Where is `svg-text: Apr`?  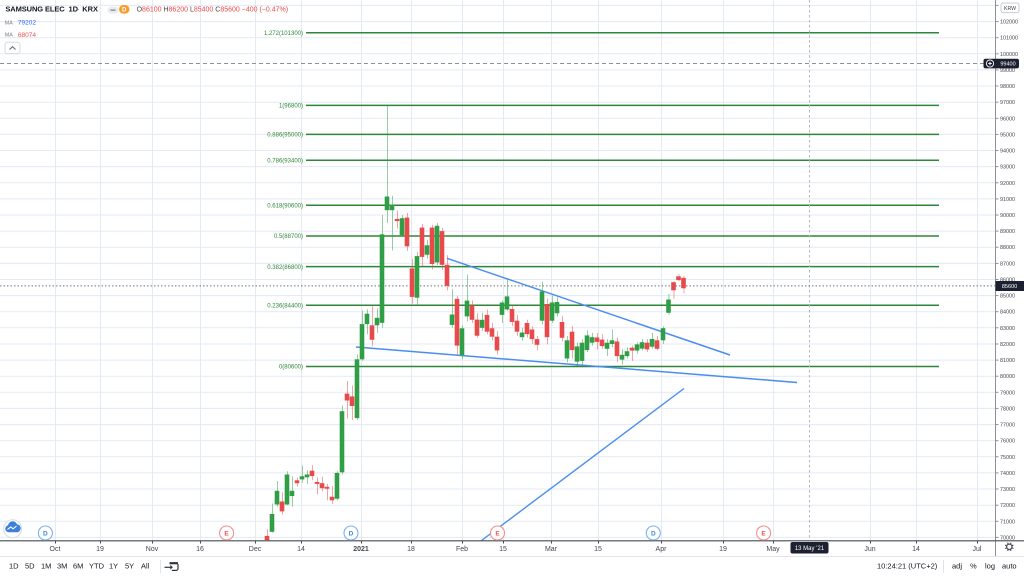 svg-text: Apr is located at coordinates (662, 549).